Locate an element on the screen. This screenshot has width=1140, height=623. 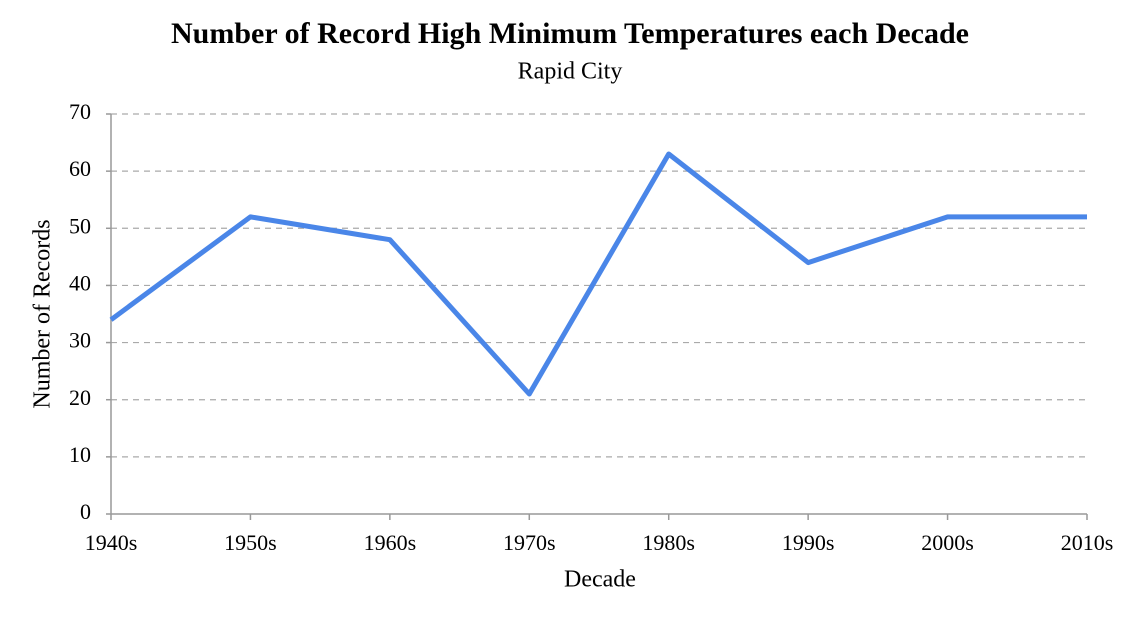
x-axis-label: Decade is located at coordinates (600, 580).